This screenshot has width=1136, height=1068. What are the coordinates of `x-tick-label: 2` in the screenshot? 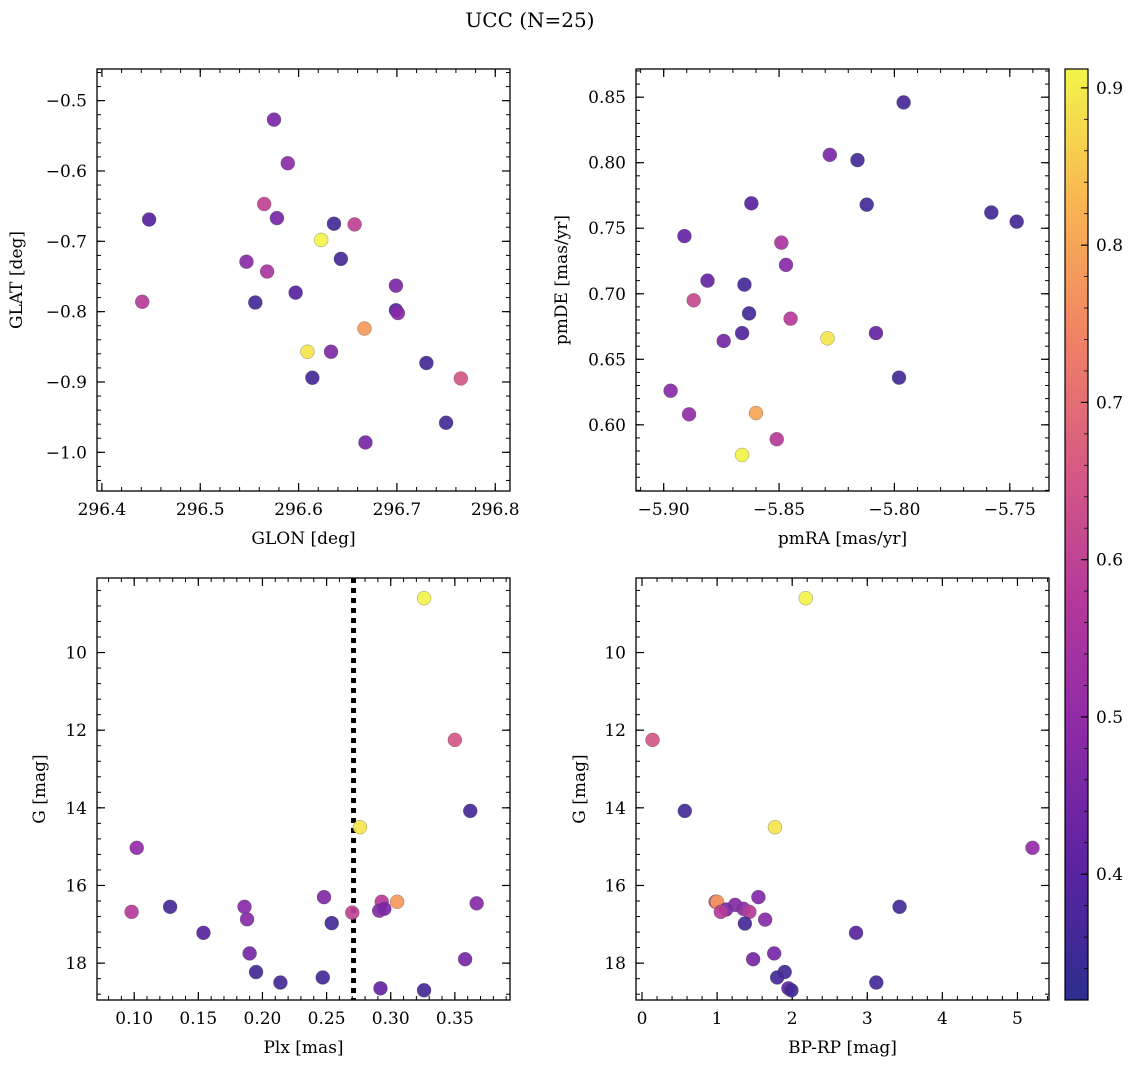 It's located at (792, 1019).